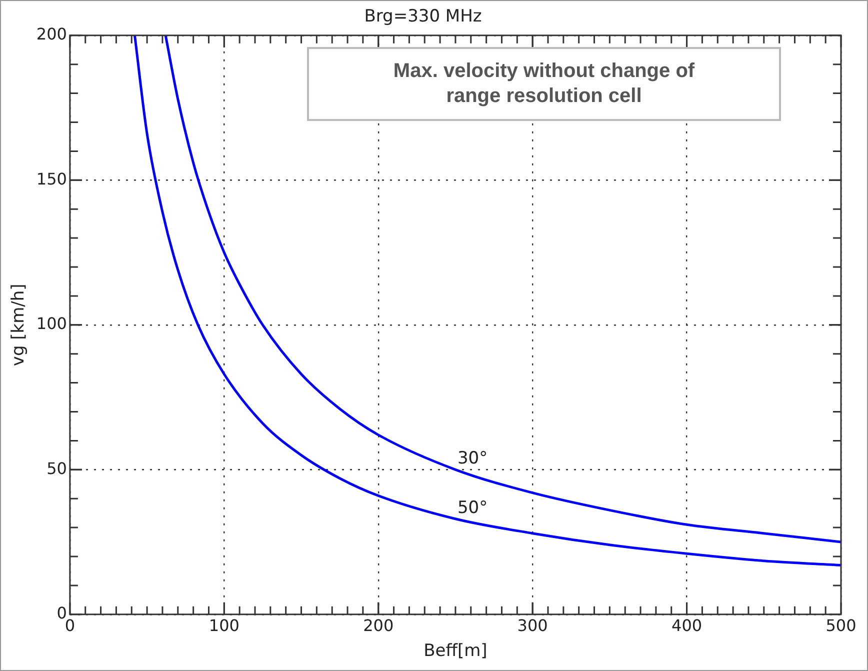 This screenshot has height=671, width=868. I want to click on y-tick-label: 50, so click(56, 468).